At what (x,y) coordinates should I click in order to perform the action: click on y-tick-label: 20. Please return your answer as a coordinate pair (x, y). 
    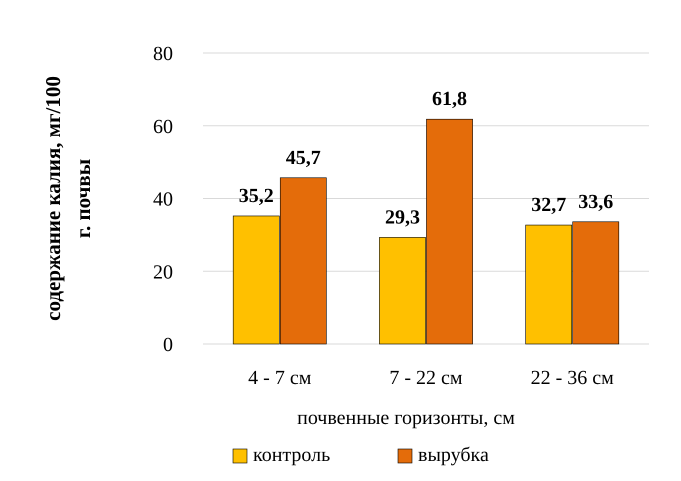
    Looking at the image, I should click on (163, 272).